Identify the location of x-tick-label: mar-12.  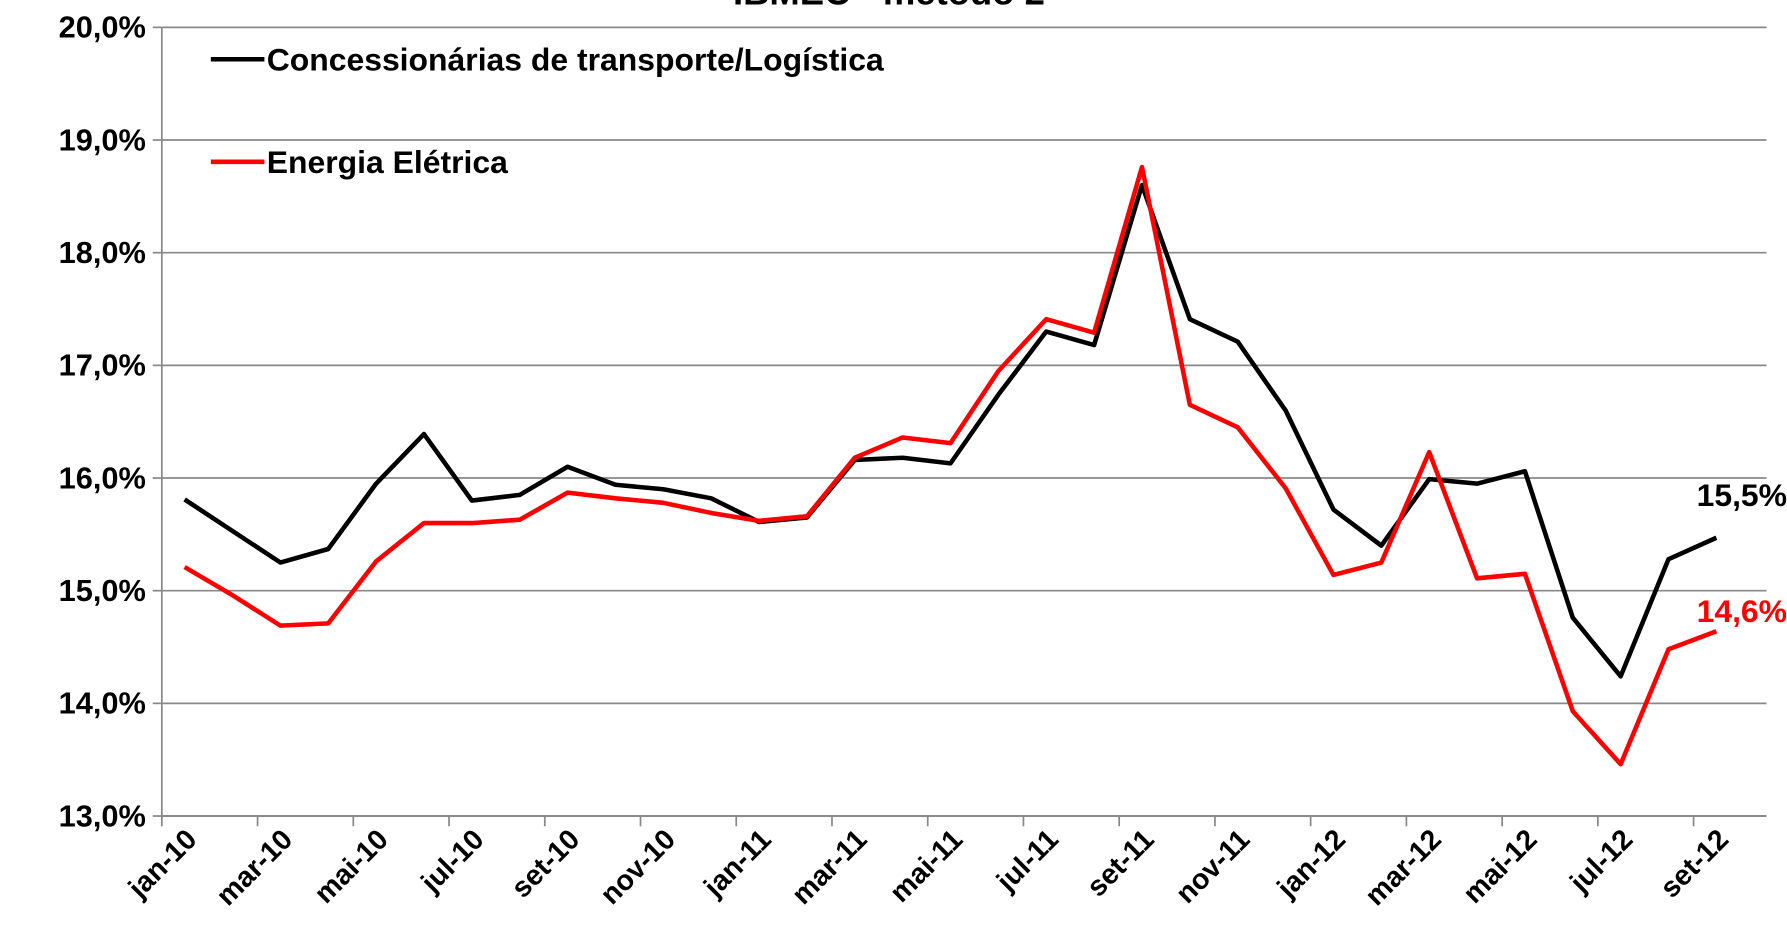
(1403, 867).